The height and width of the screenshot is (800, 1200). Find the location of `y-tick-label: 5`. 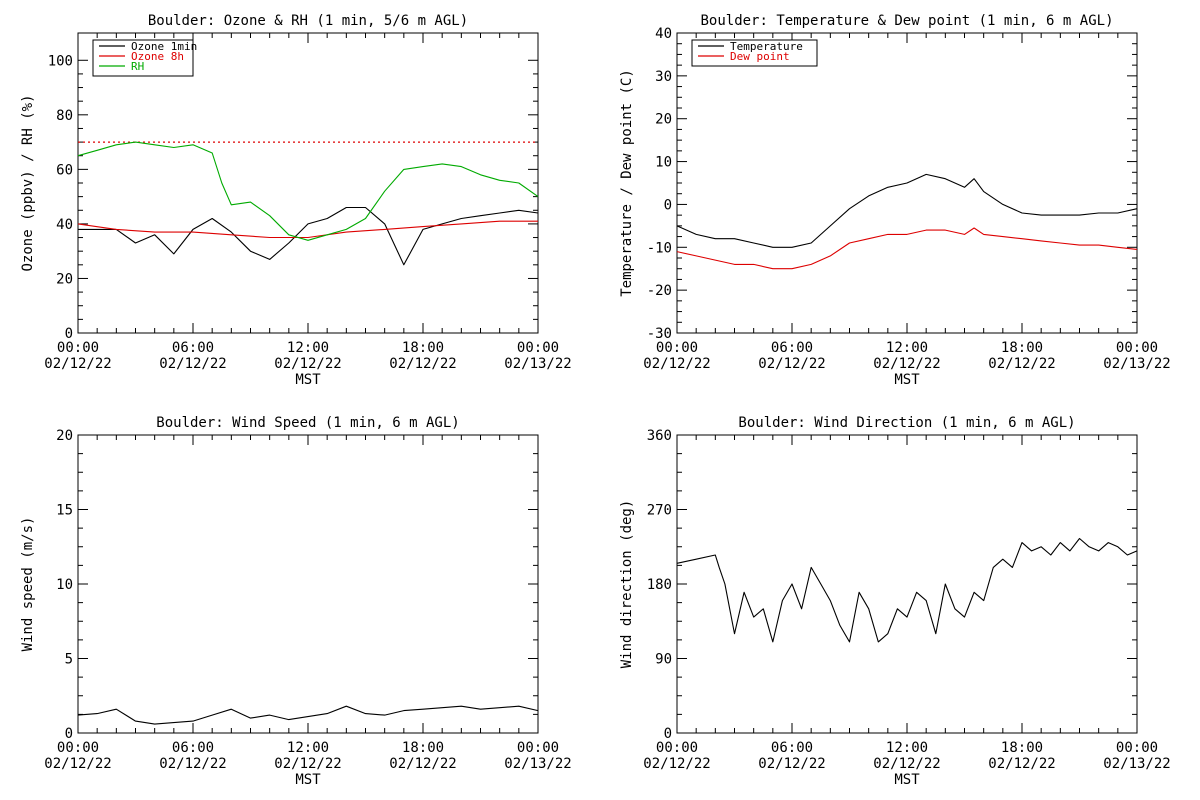

y-tick-label: 5 is located at coordinates (69, 660).